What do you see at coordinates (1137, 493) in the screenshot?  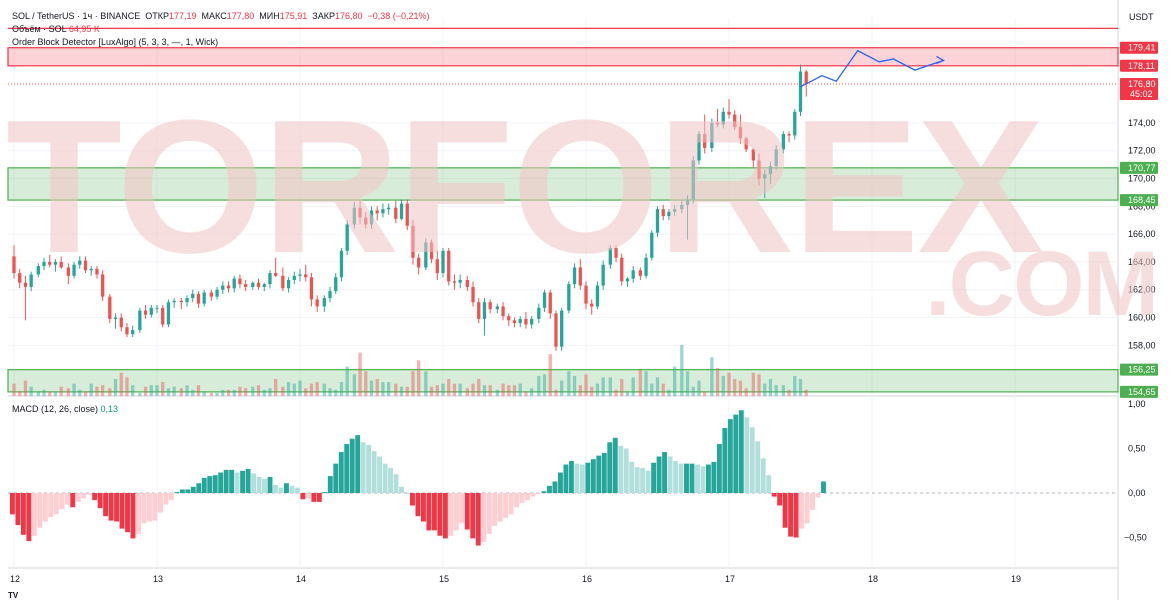 I see `macd-axis-tick: 0,00` at bounding box center [1137, 493].